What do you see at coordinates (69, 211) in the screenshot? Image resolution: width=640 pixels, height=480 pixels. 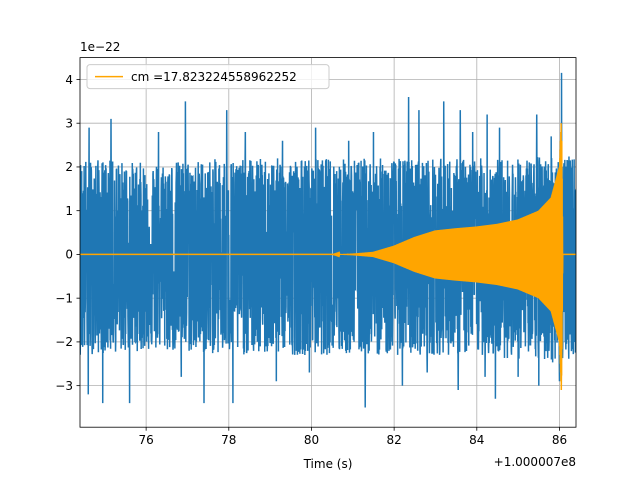 I see `y-tick-label: 1` at bounding box center [69, 211].